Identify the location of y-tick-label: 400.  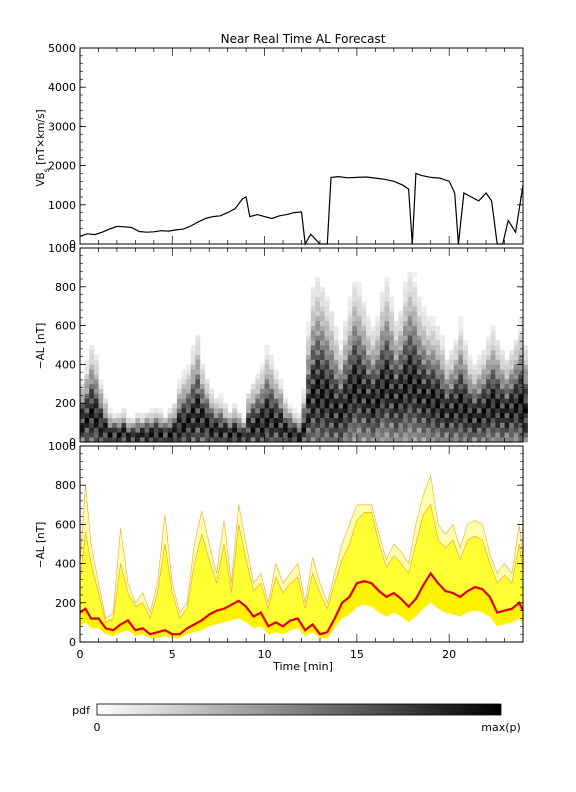
(65, 564).